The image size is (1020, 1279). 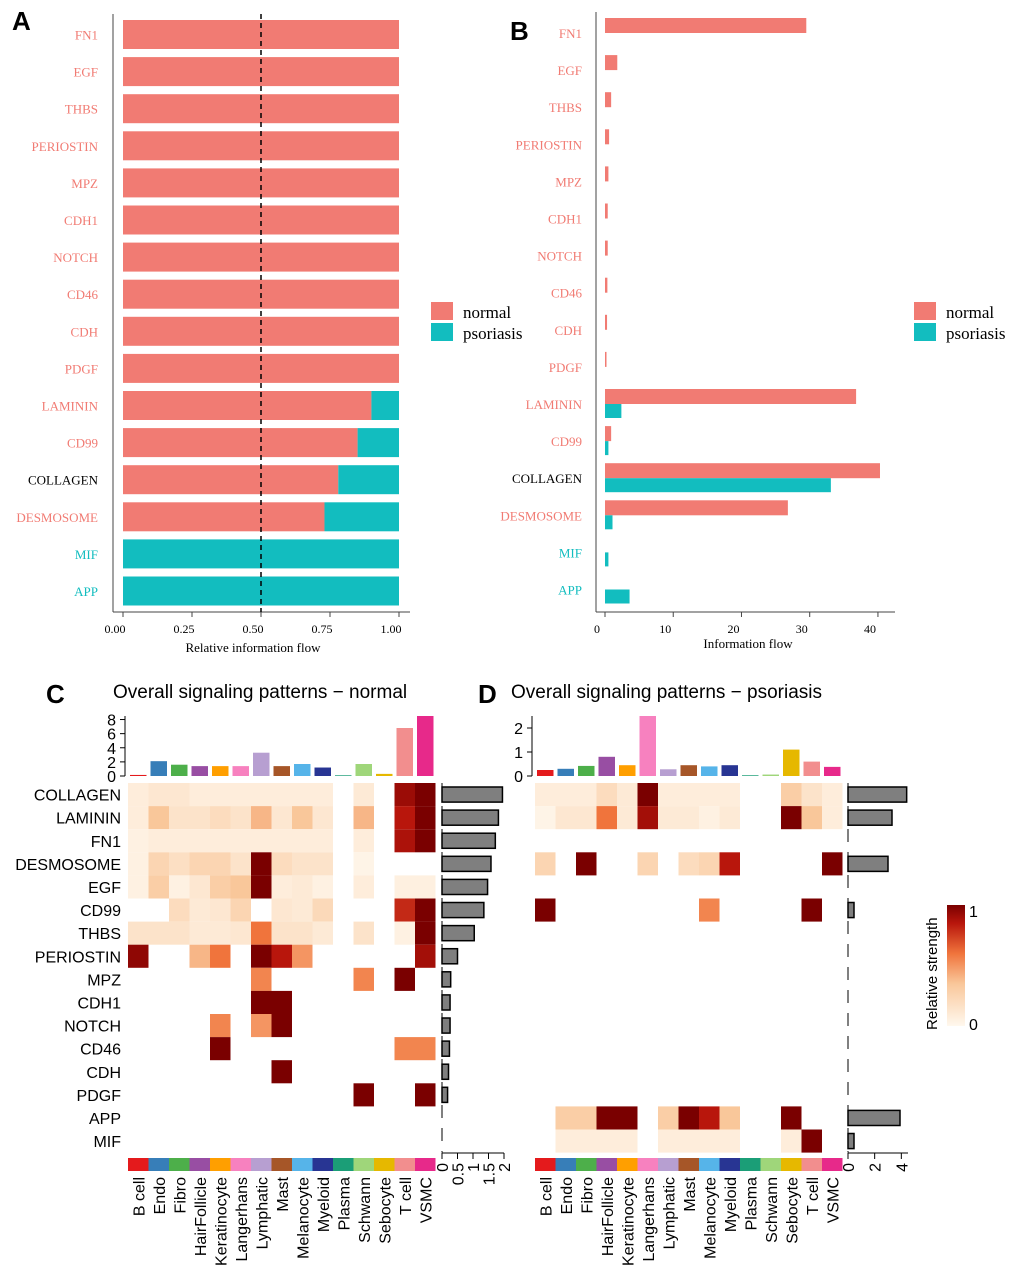 I want to click on c-row-label: PDGF, so click(x=99, y=1096).